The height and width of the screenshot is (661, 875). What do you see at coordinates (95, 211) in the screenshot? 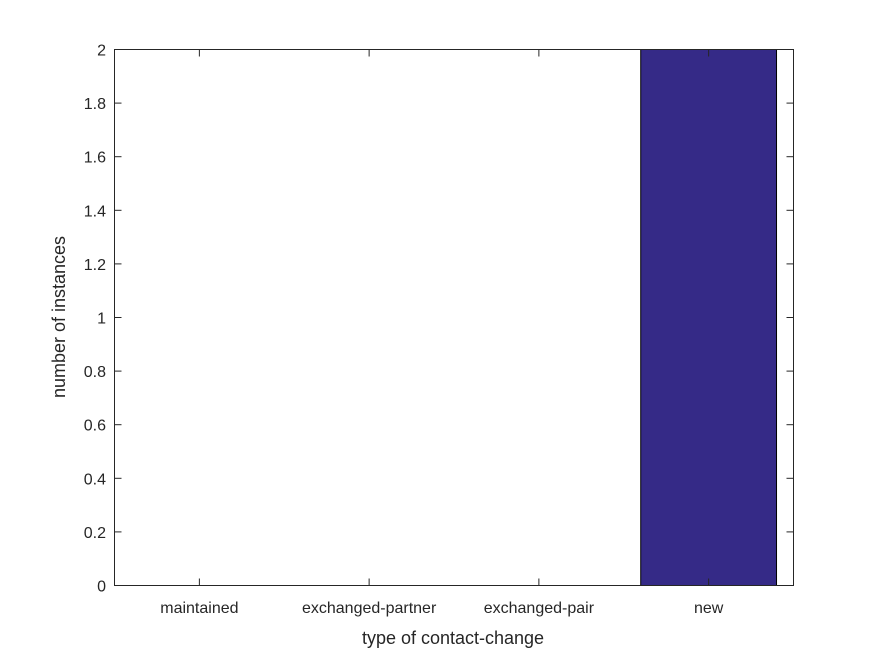
I see `y-tick-label: 1.4` at bounding box center [95, 211].